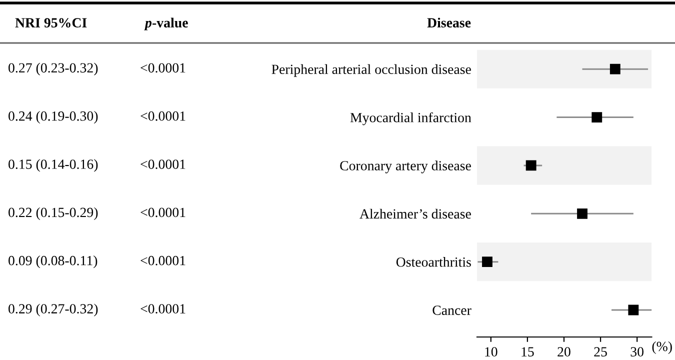 This screenshot has height=360, width=675. What do you see at coordinates (491, 351) in the screenshot?
I see `x-tick-label: 10` at bounding box center [491, 351].